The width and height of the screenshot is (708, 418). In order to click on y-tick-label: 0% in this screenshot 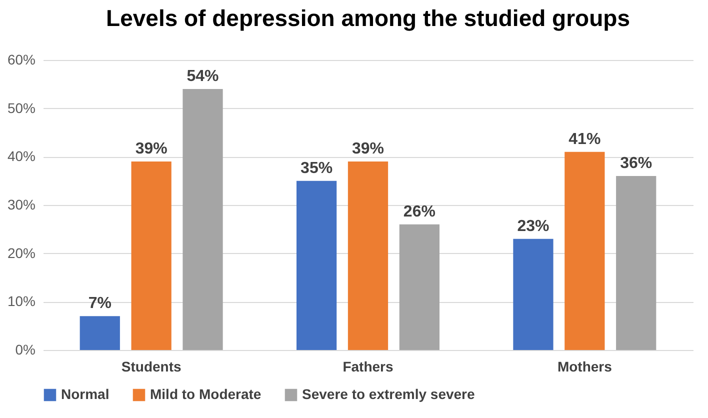, I will do `click(25, 350)`.